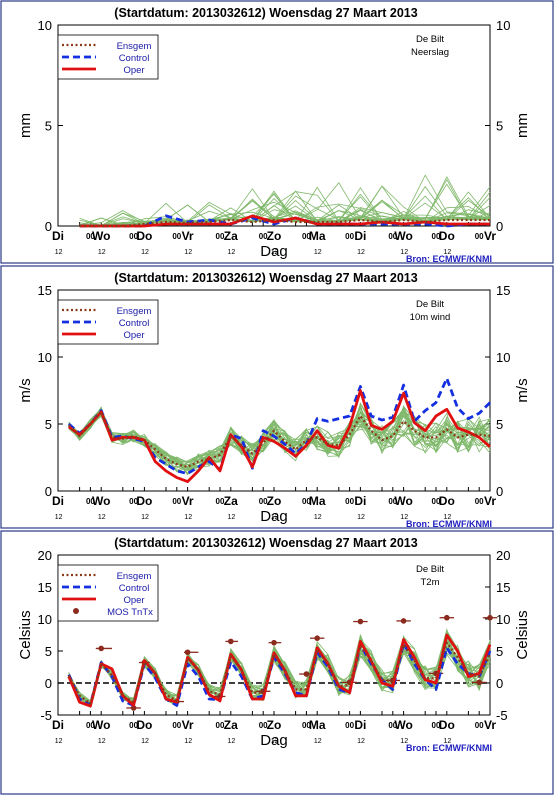 This screenshot has width=554, height=795. What do you see at coordinates (430, 317) in the screenshot?
I see `parameter-label: 10m wind` at bounding box center [430, 317].